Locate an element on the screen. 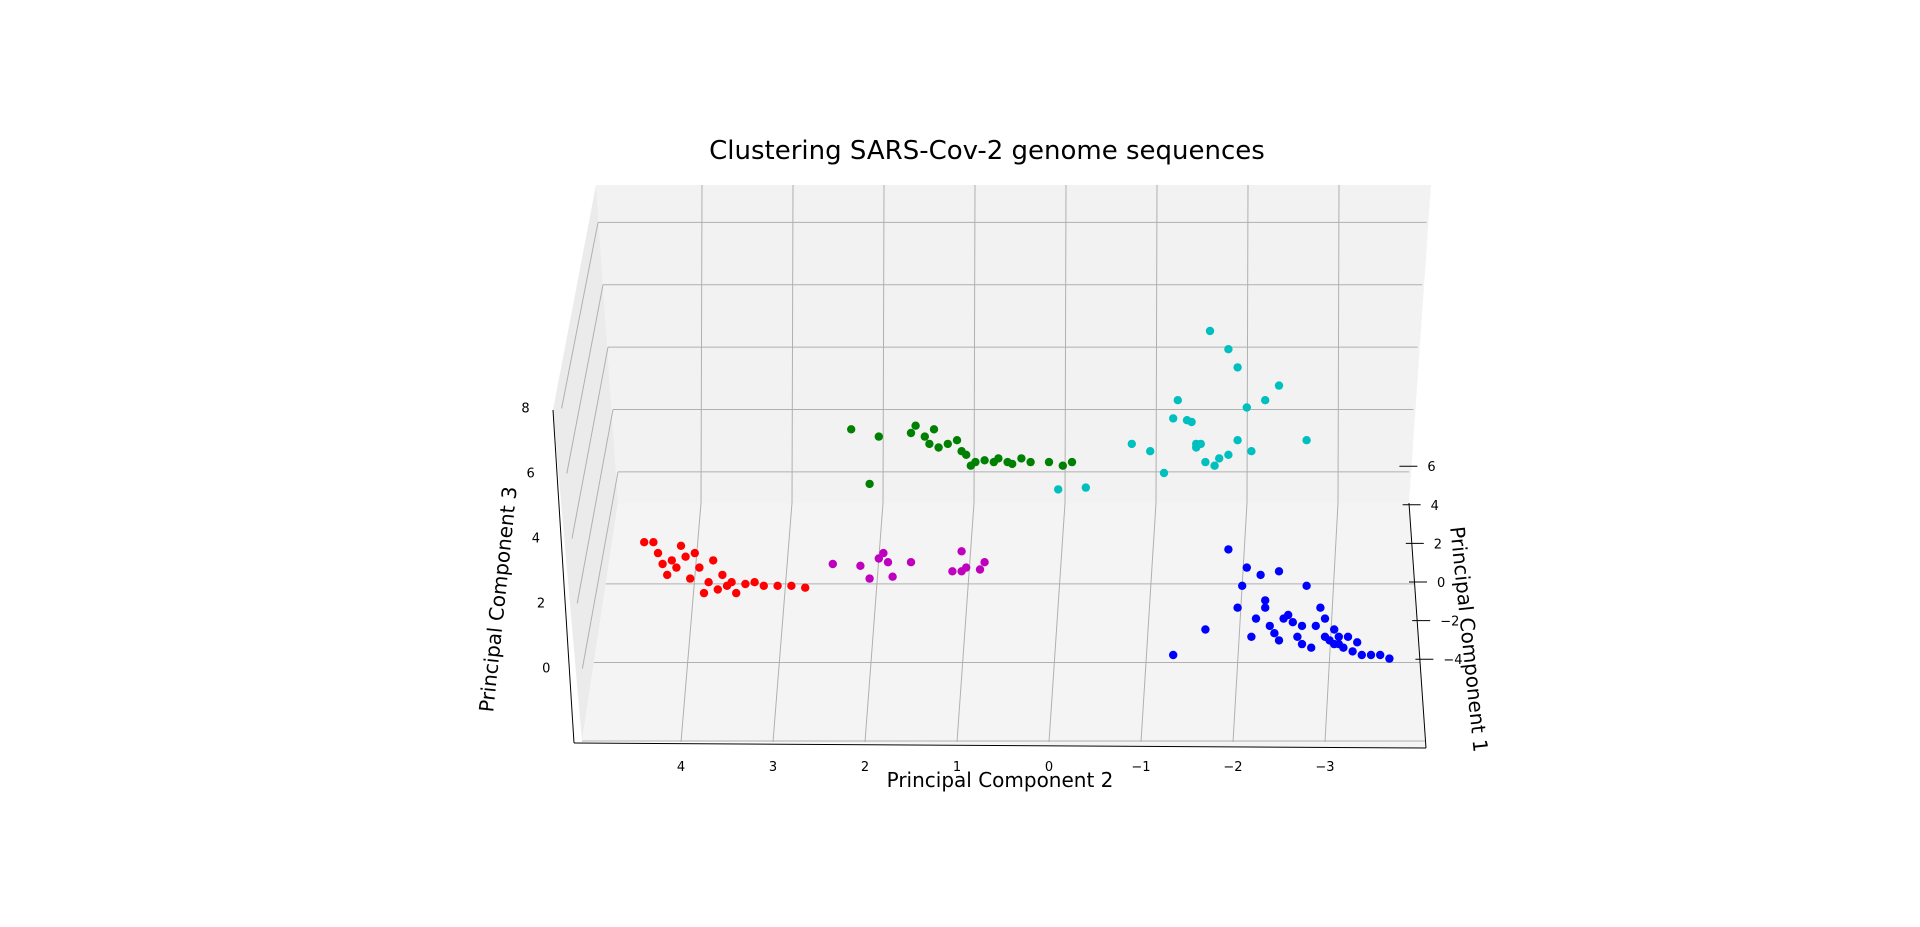 The height and width of the screenshot is (927, 1920). left-pane is located at coordinates (585, 463).